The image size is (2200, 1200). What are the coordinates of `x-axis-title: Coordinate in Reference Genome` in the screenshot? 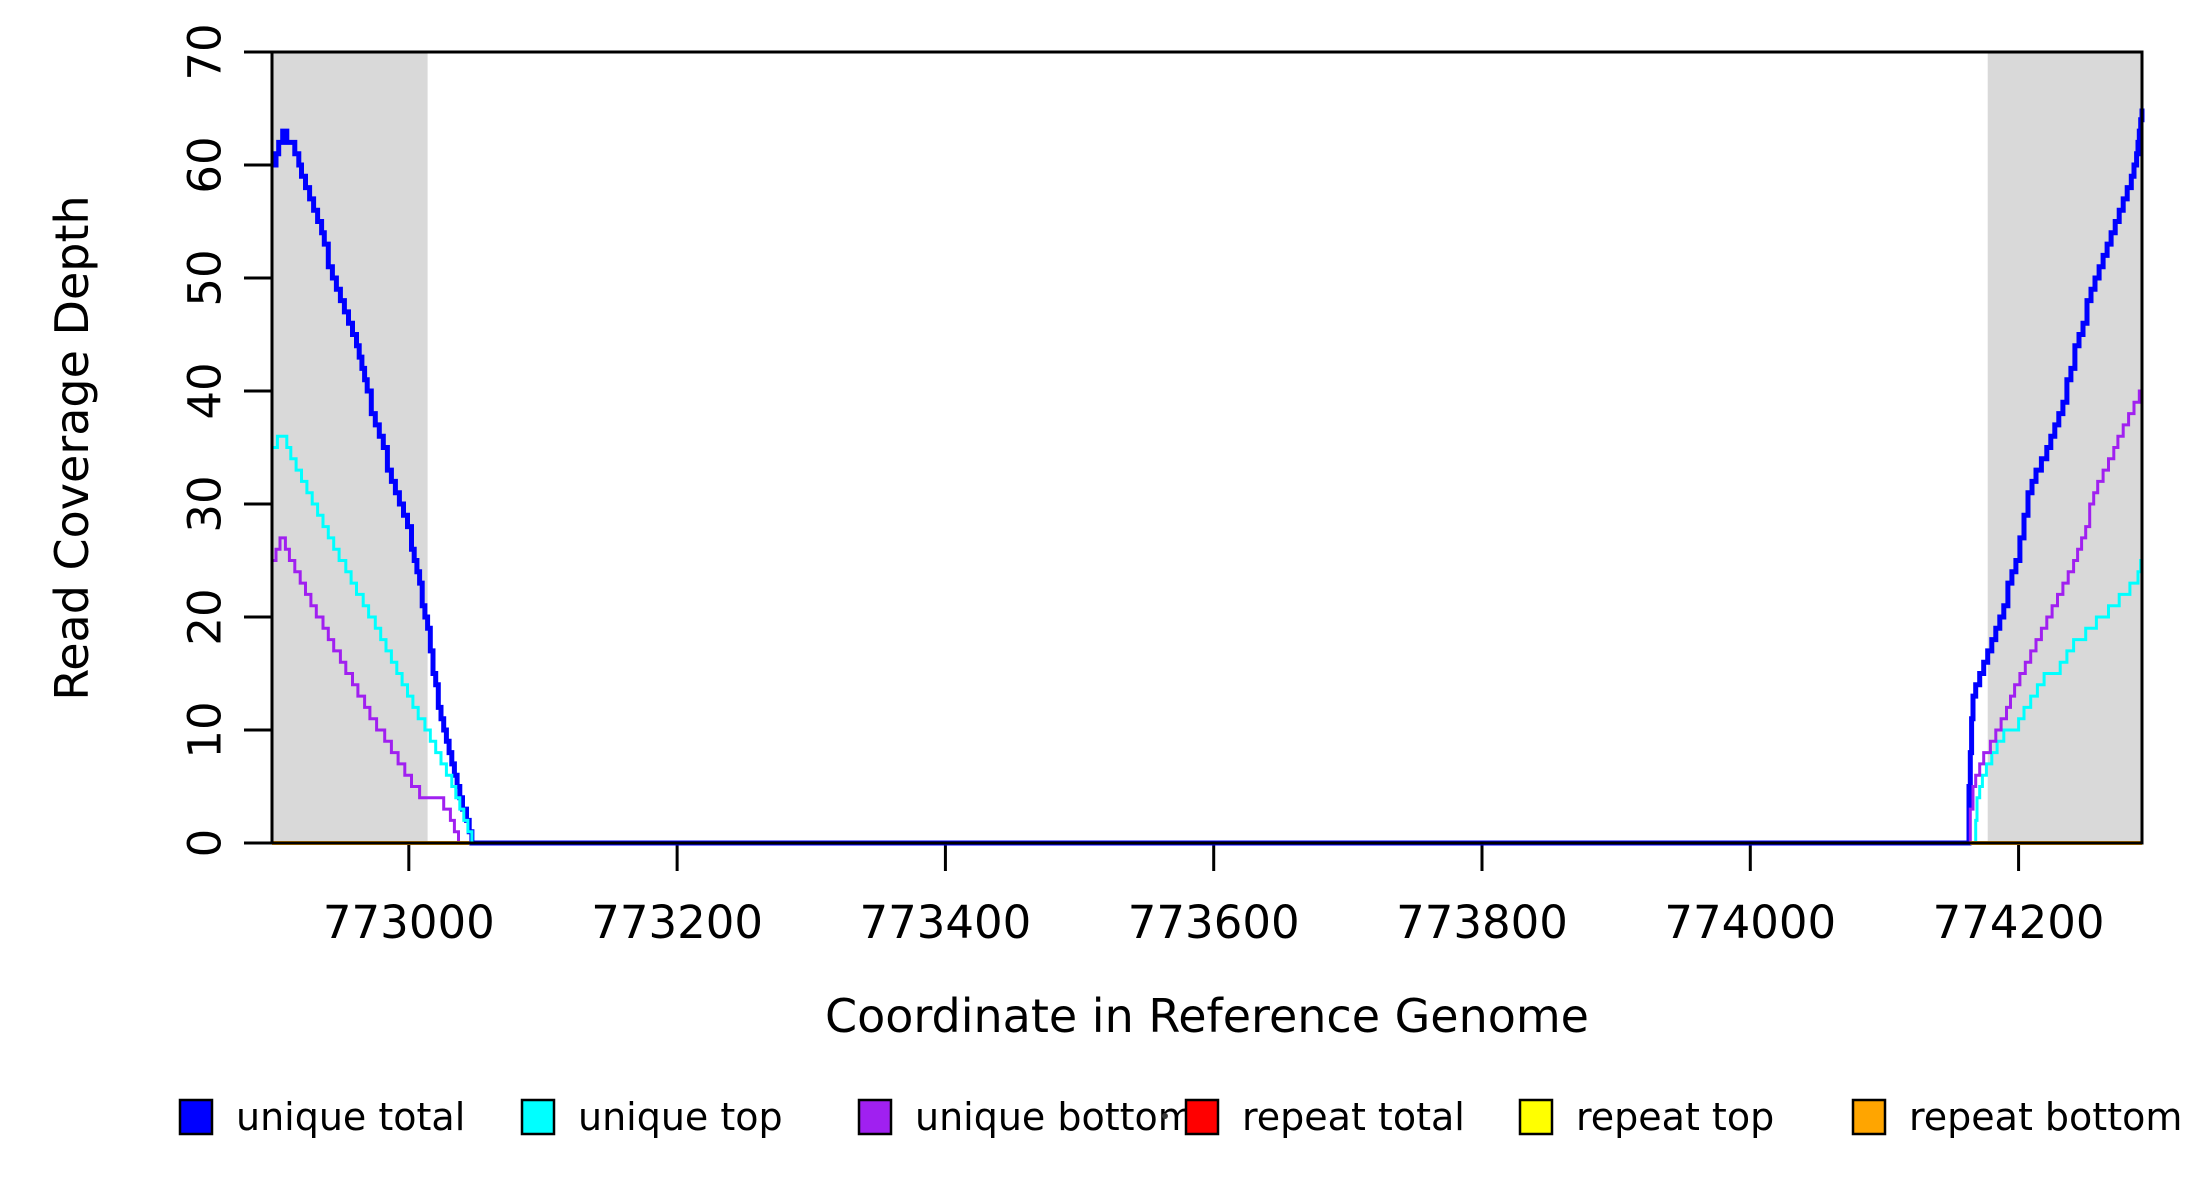 It's located at (1207, 1016).